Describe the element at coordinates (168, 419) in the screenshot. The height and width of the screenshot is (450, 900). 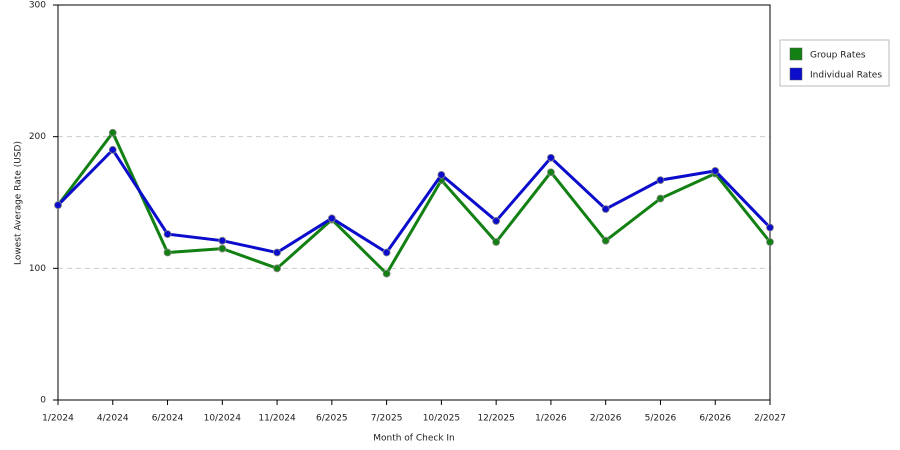
I see `x-tick-label: 6/2024` at that location.